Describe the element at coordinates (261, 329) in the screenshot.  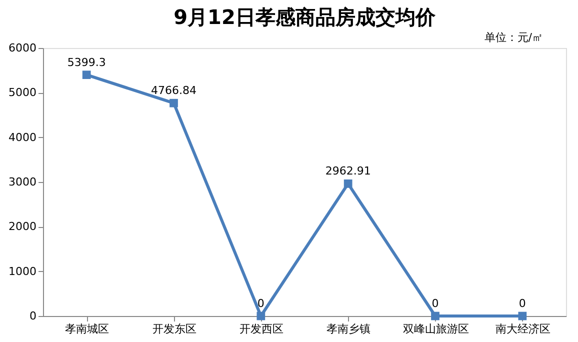
I see `x-tick-label: 开发西区` at that location.